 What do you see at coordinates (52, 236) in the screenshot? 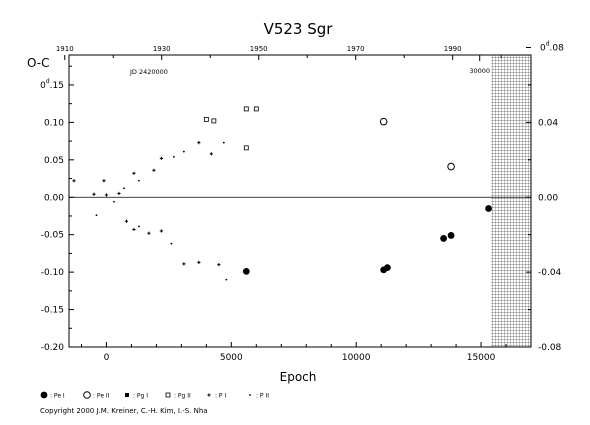
I see `y-tick-label: -0.05` at bounding box center [52, 236].